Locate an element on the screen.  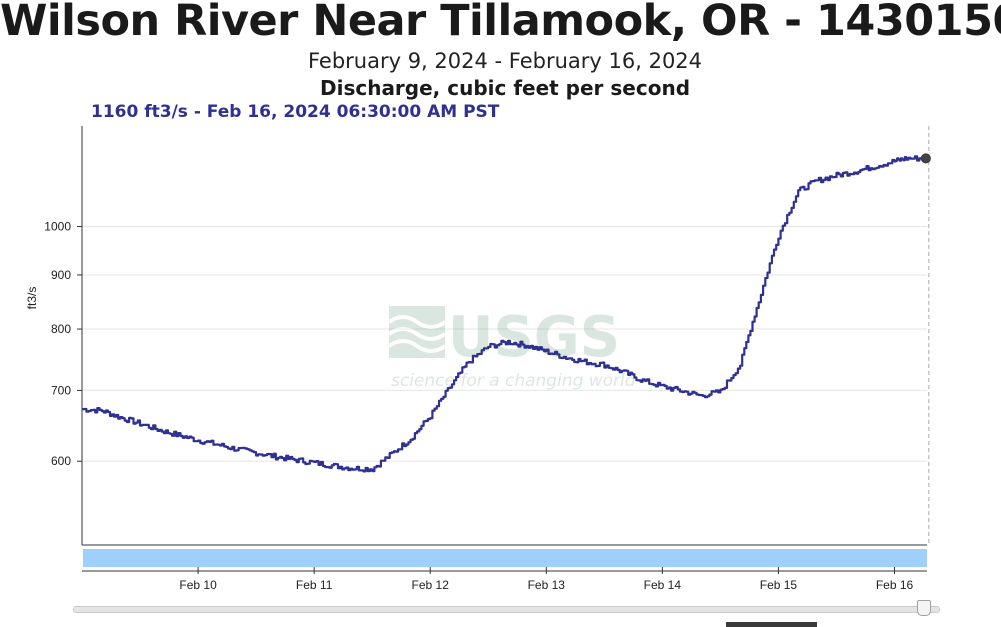
parameter-subtitle: Discharge, cubic feet per second is located at coordinates (505, 88).